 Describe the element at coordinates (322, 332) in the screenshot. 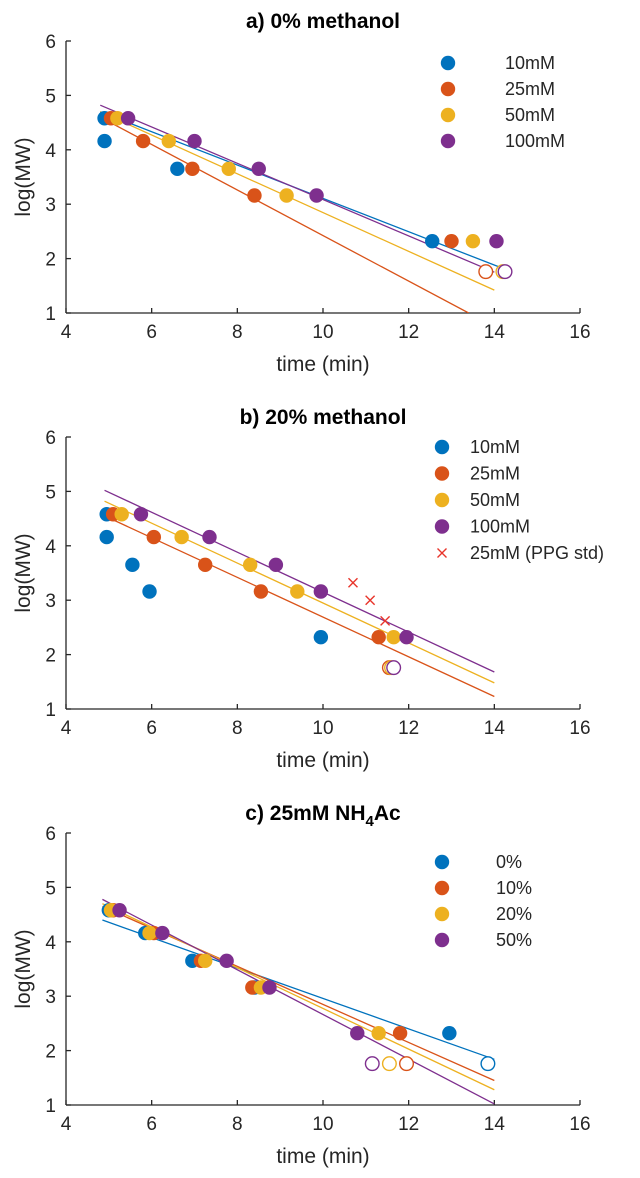

I see `x-tick-label: 10` at that location.